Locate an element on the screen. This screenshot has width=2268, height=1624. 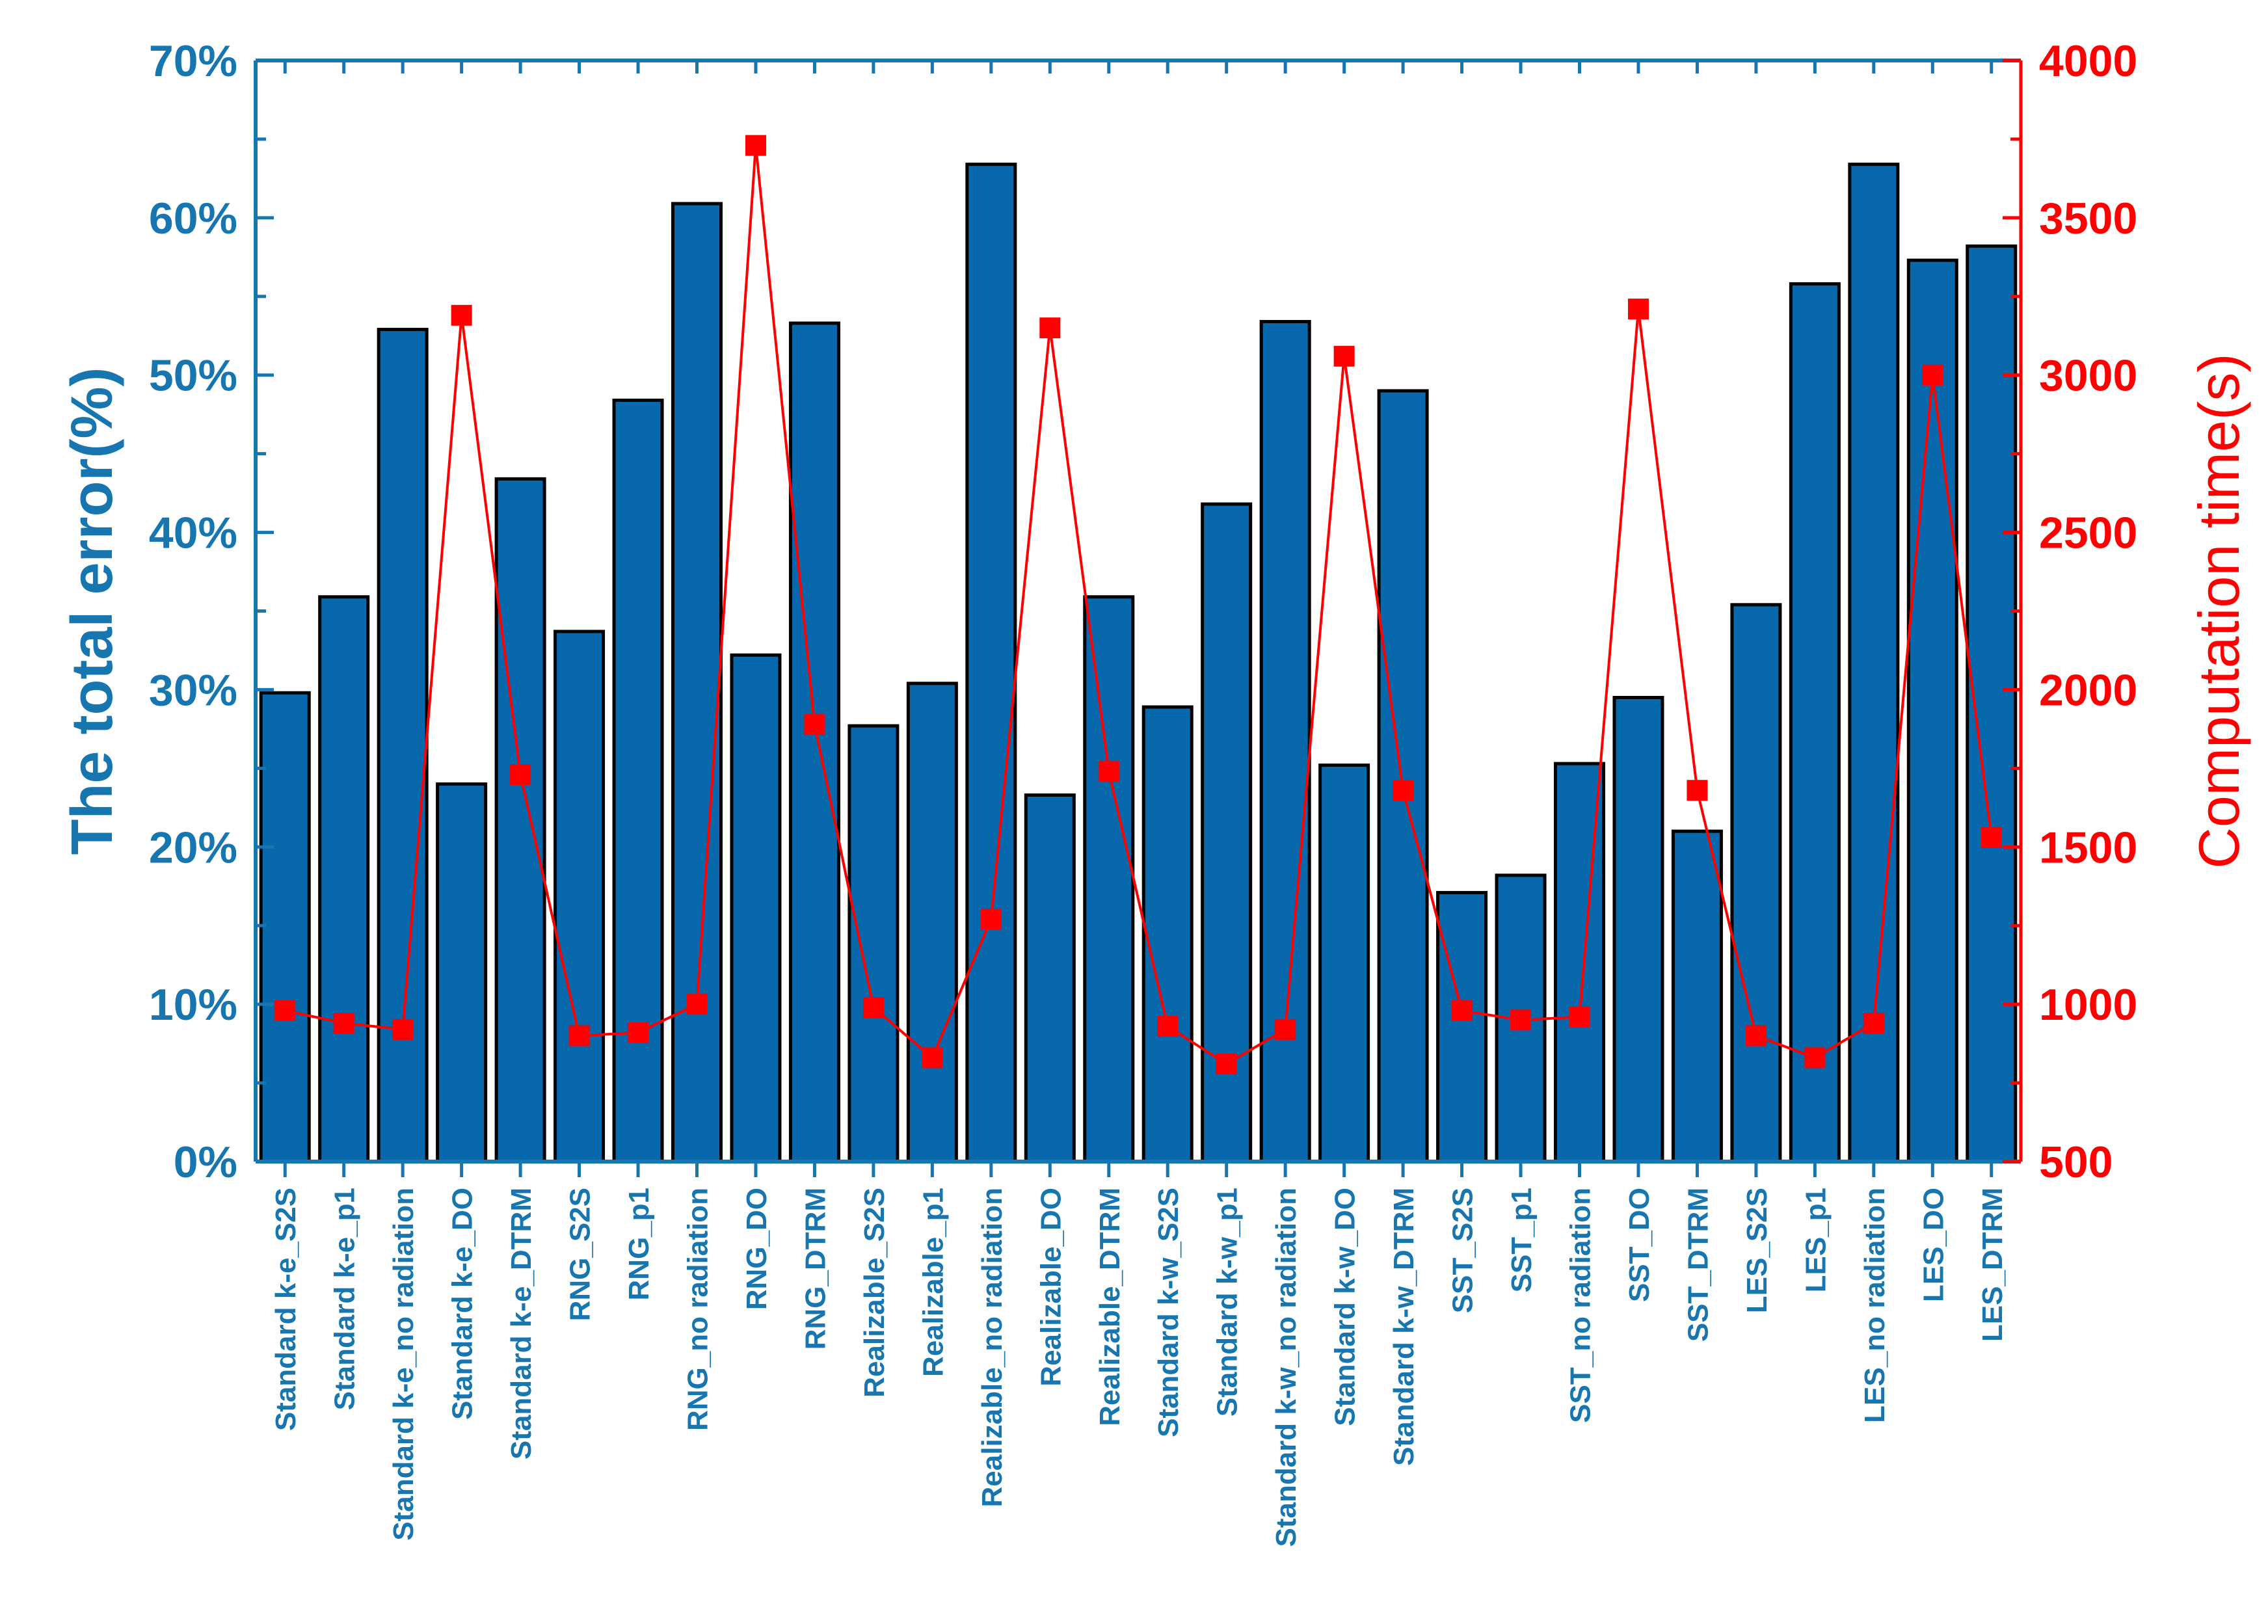
x-category-label: Standard k-w_DTRM is located at coordinates (1404, 1327).